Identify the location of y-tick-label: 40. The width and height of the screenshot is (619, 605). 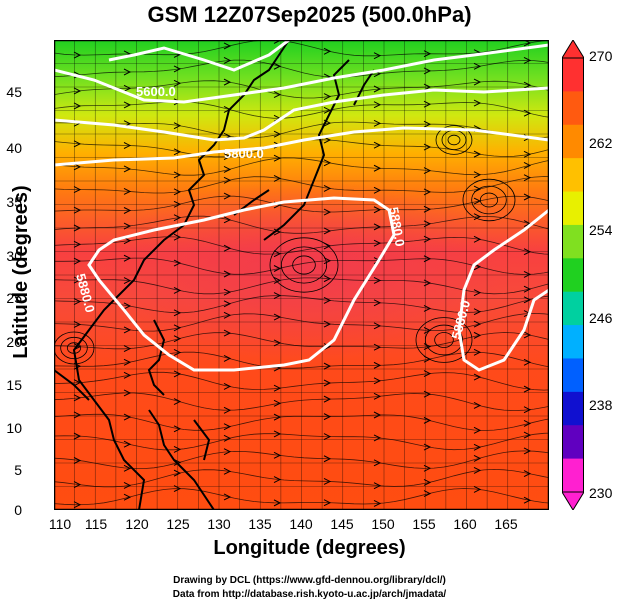
(14, 148).